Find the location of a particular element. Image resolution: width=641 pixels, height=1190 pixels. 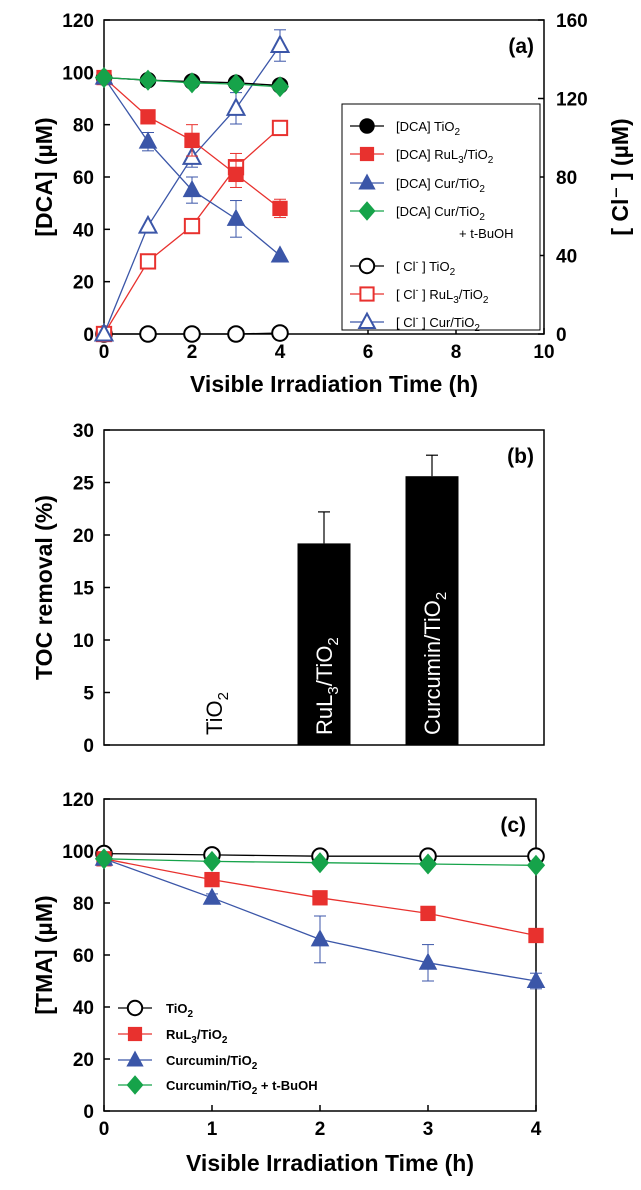

panel-a-legend-label: [DCA] TiO2 is located at coordinates (428, 128).